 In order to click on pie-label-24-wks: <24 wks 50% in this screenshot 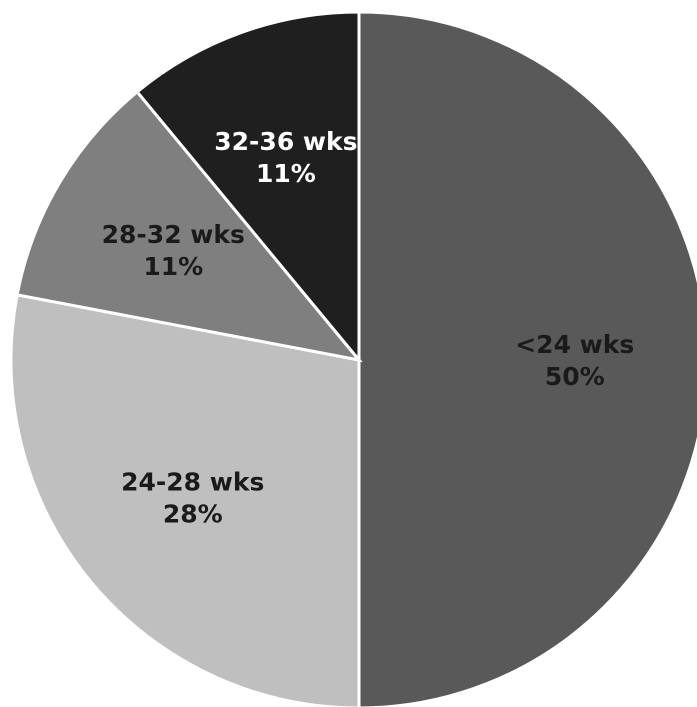, I will do `click(574, 360)`.